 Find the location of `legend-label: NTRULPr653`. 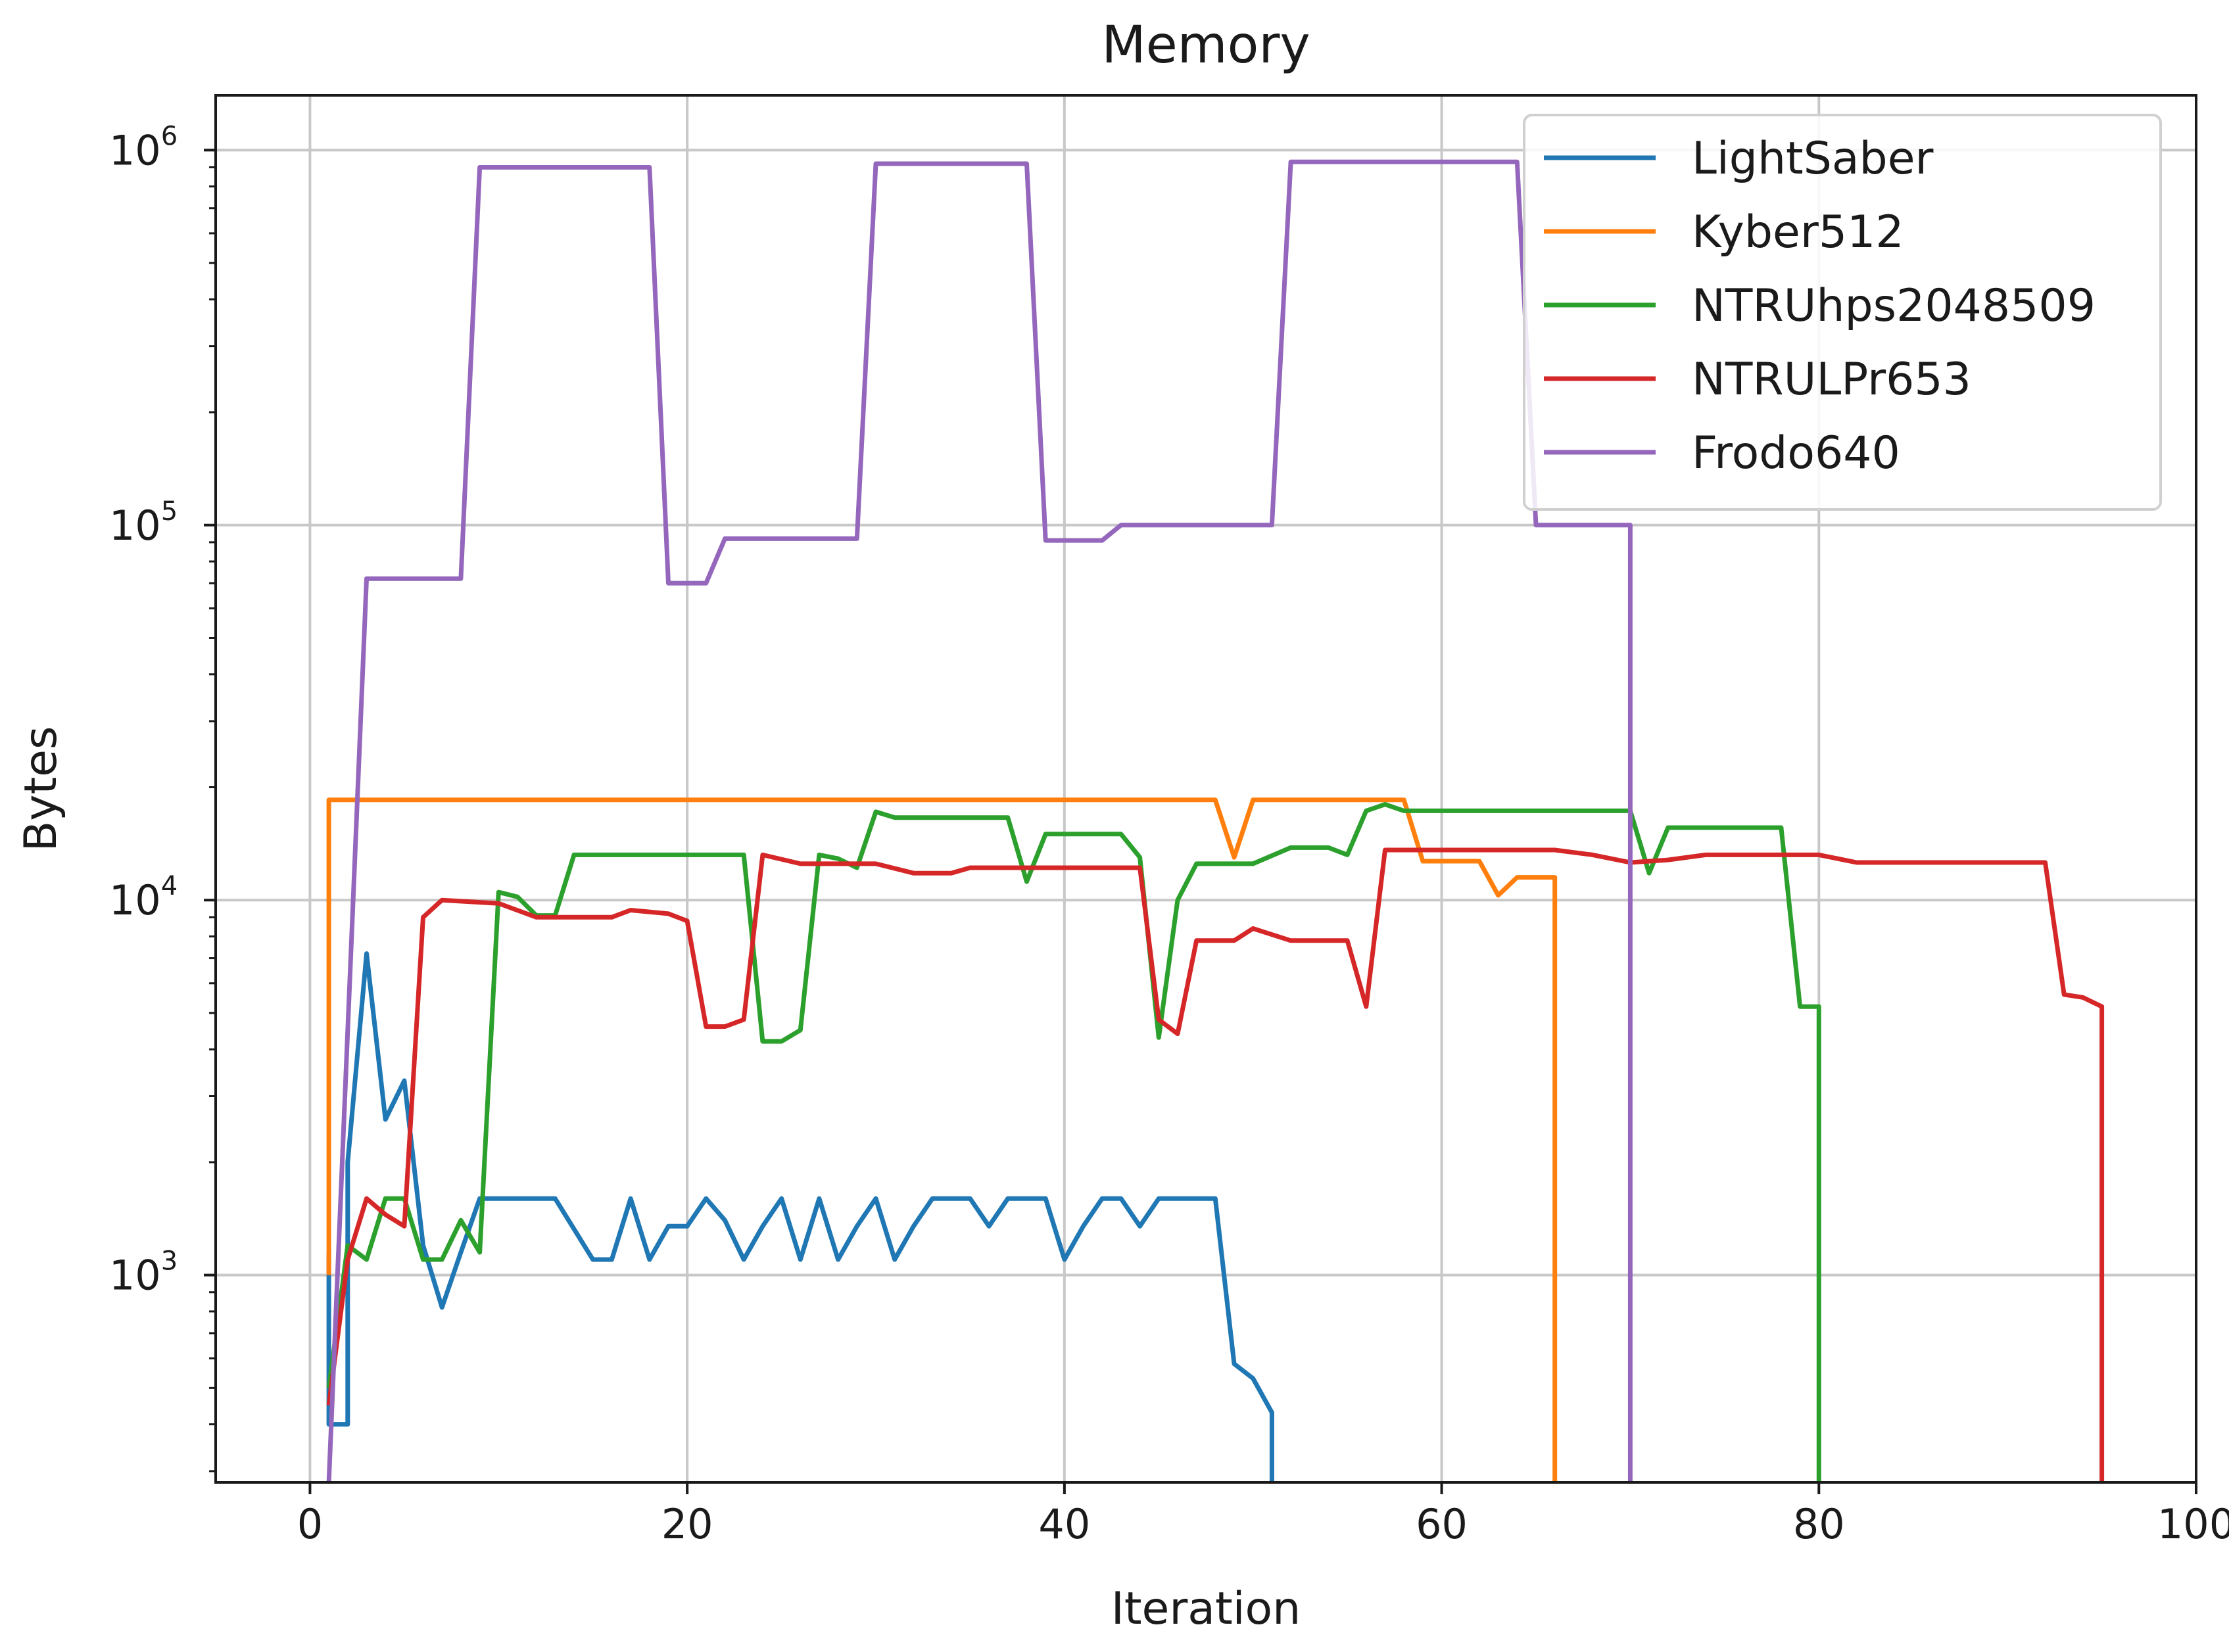

legend-label: NTRULPr653 is located at coordinates (1831, 380).